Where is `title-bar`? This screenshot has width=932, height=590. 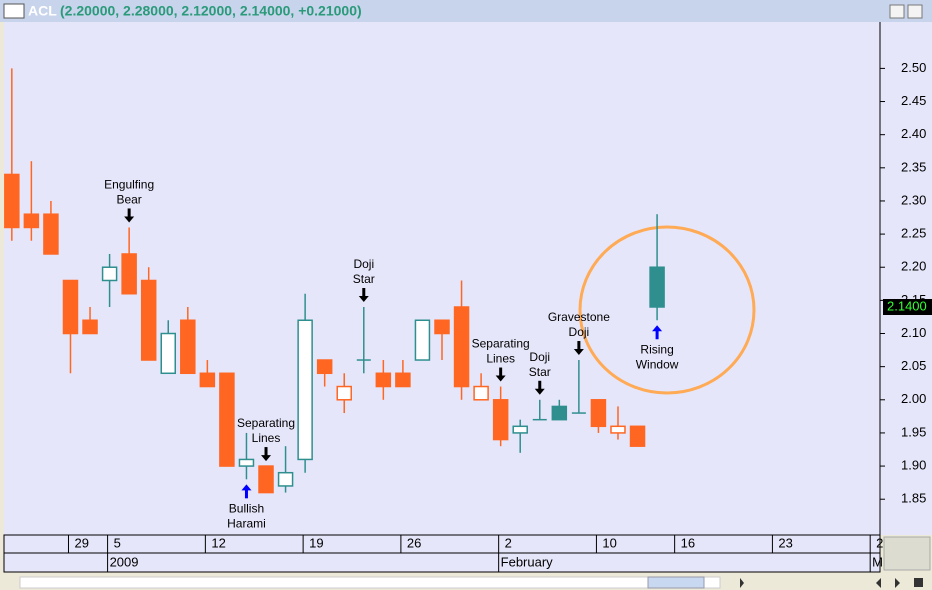 title-bar is located at coordinates (466, 11).